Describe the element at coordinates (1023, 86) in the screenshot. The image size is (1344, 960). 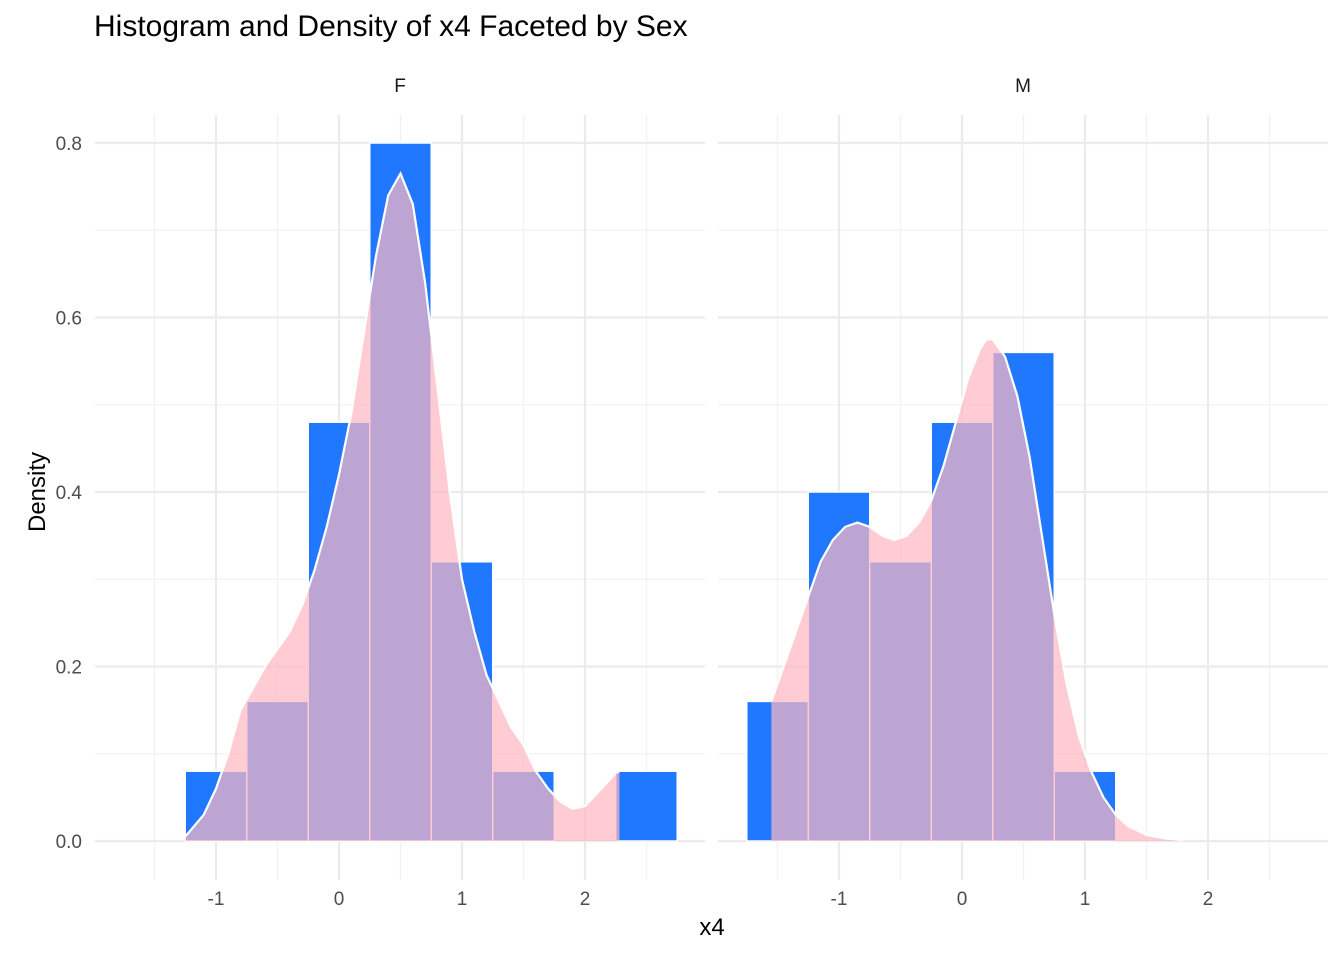
I see `facet-strip-label: M` at that location.